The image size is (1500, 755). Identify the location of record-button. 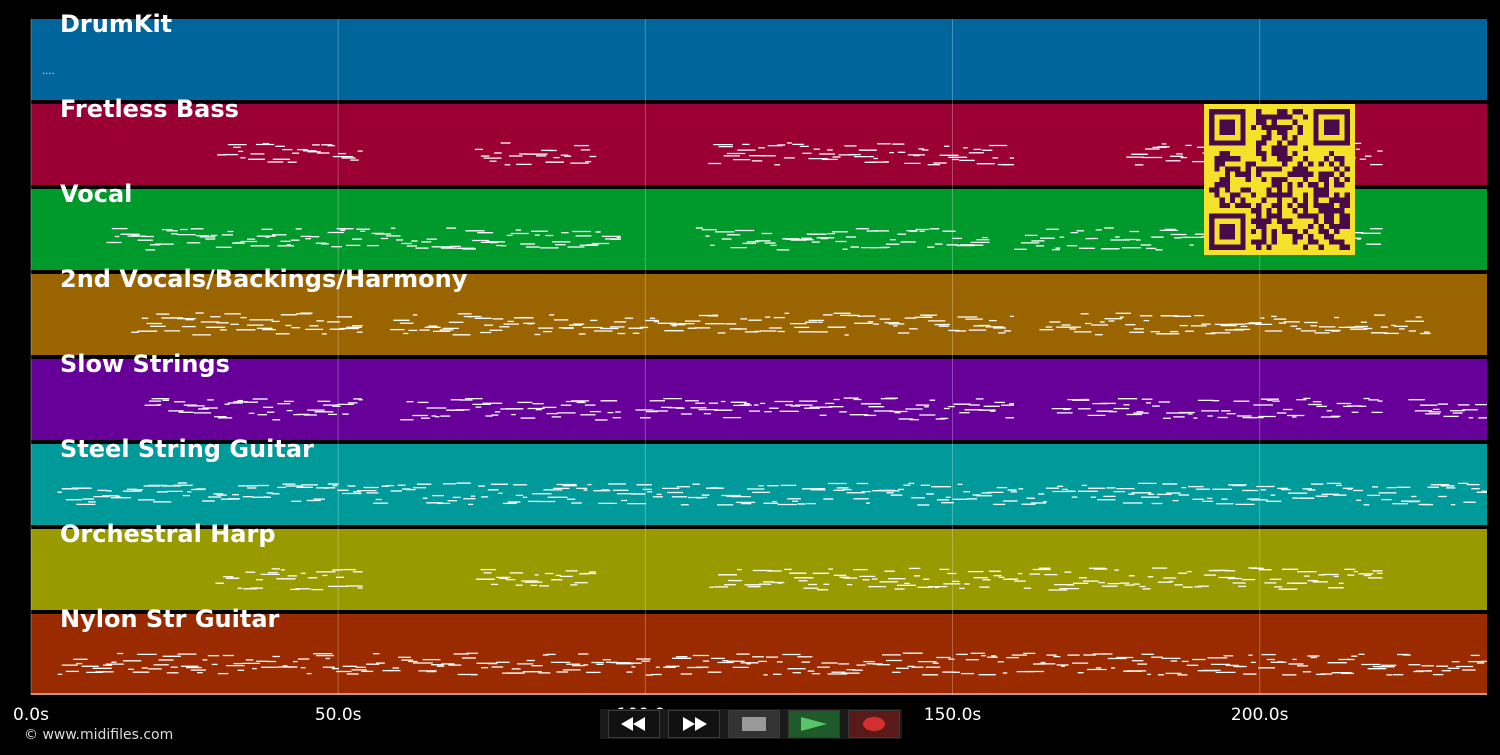
(874, 724).